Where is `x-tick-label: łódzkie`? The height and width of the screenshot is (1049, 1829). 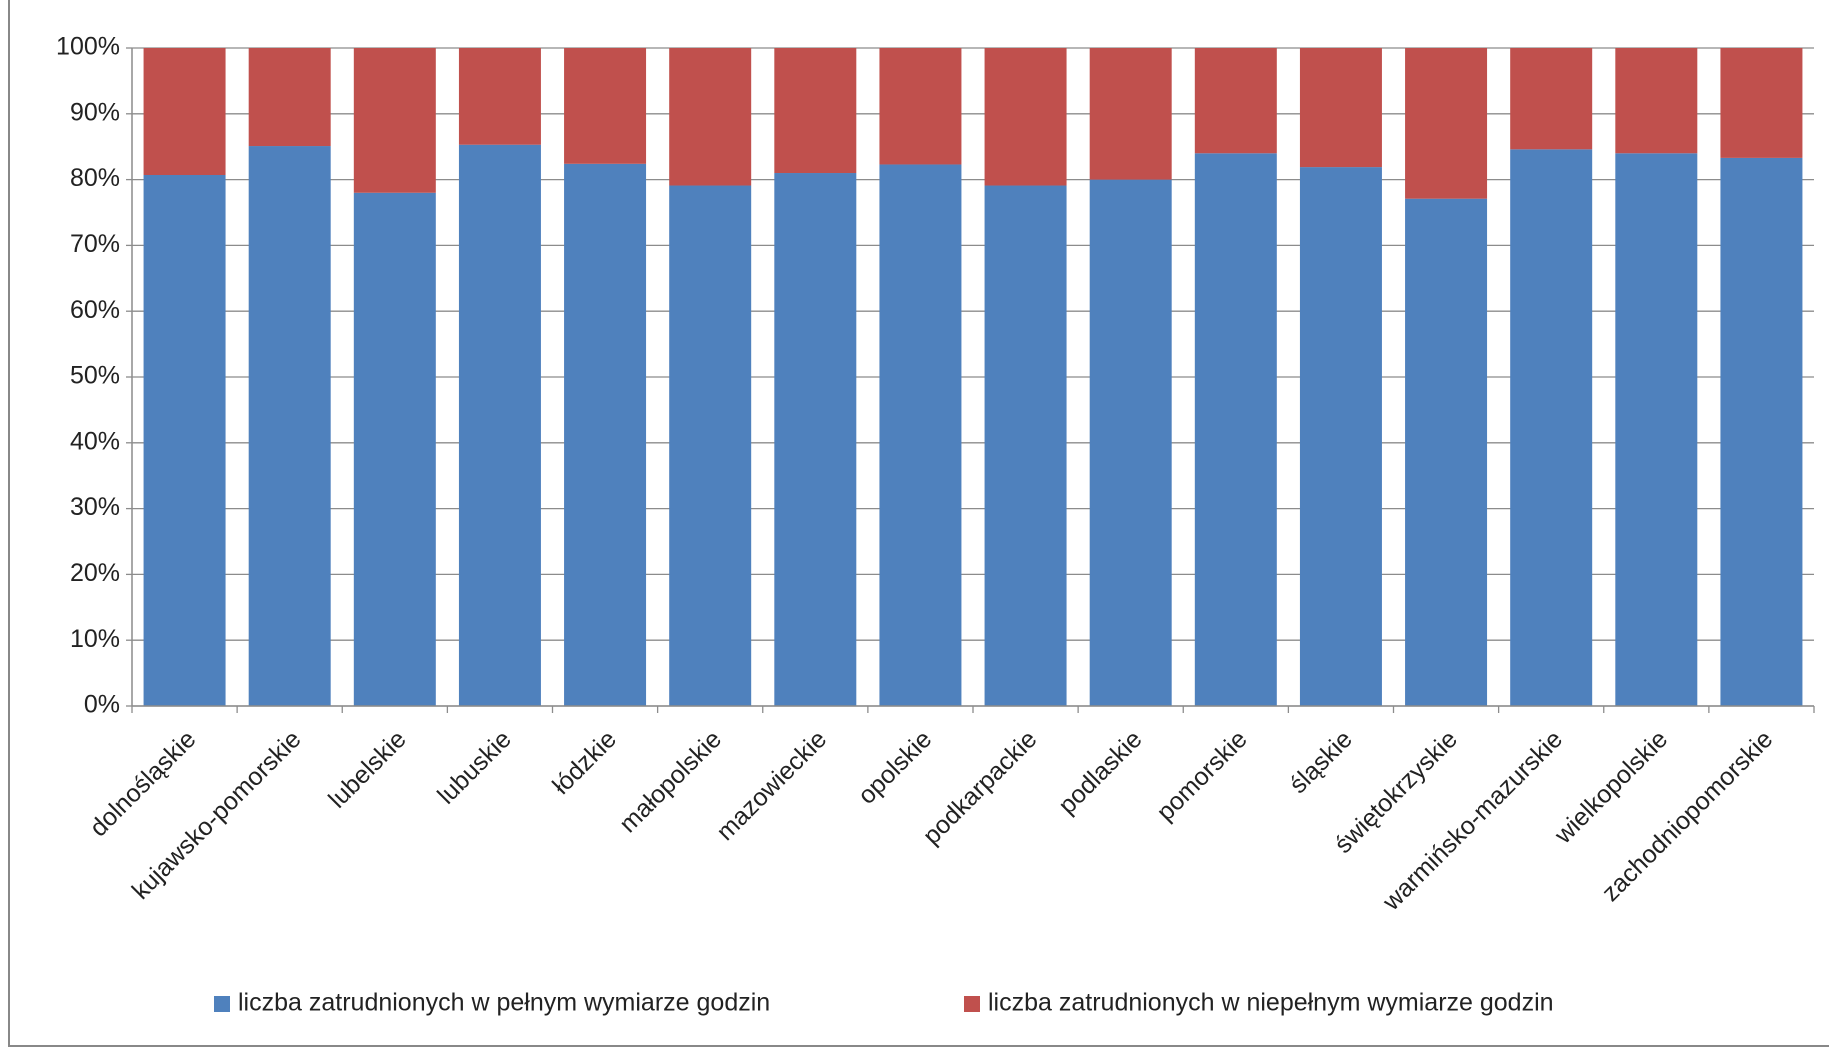
x-tick-label: łódzkie is located at coordinates (584, 762).